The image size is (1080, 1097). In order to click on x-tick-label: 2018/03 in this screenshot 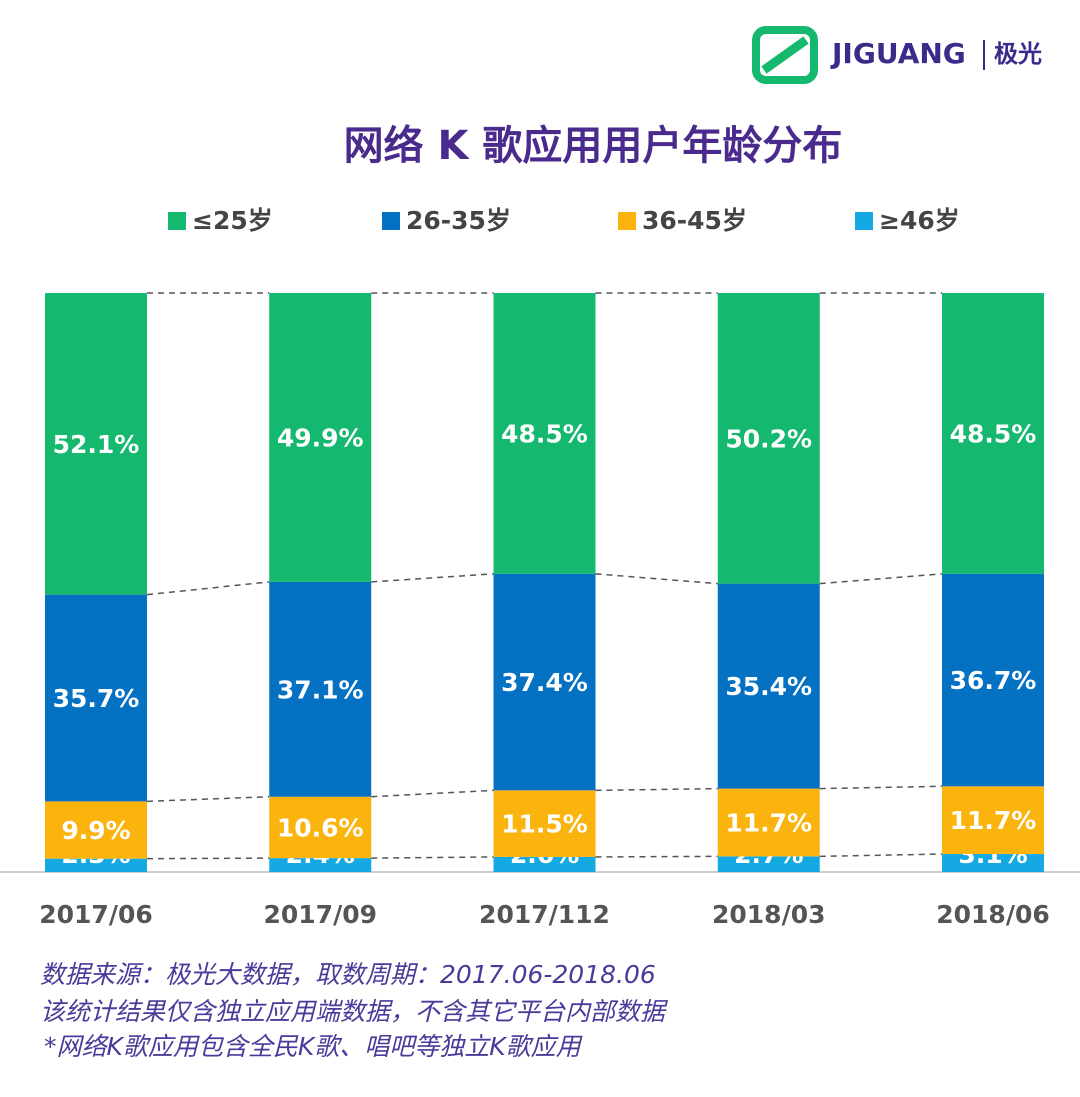, I will do `click(769, 914)`.